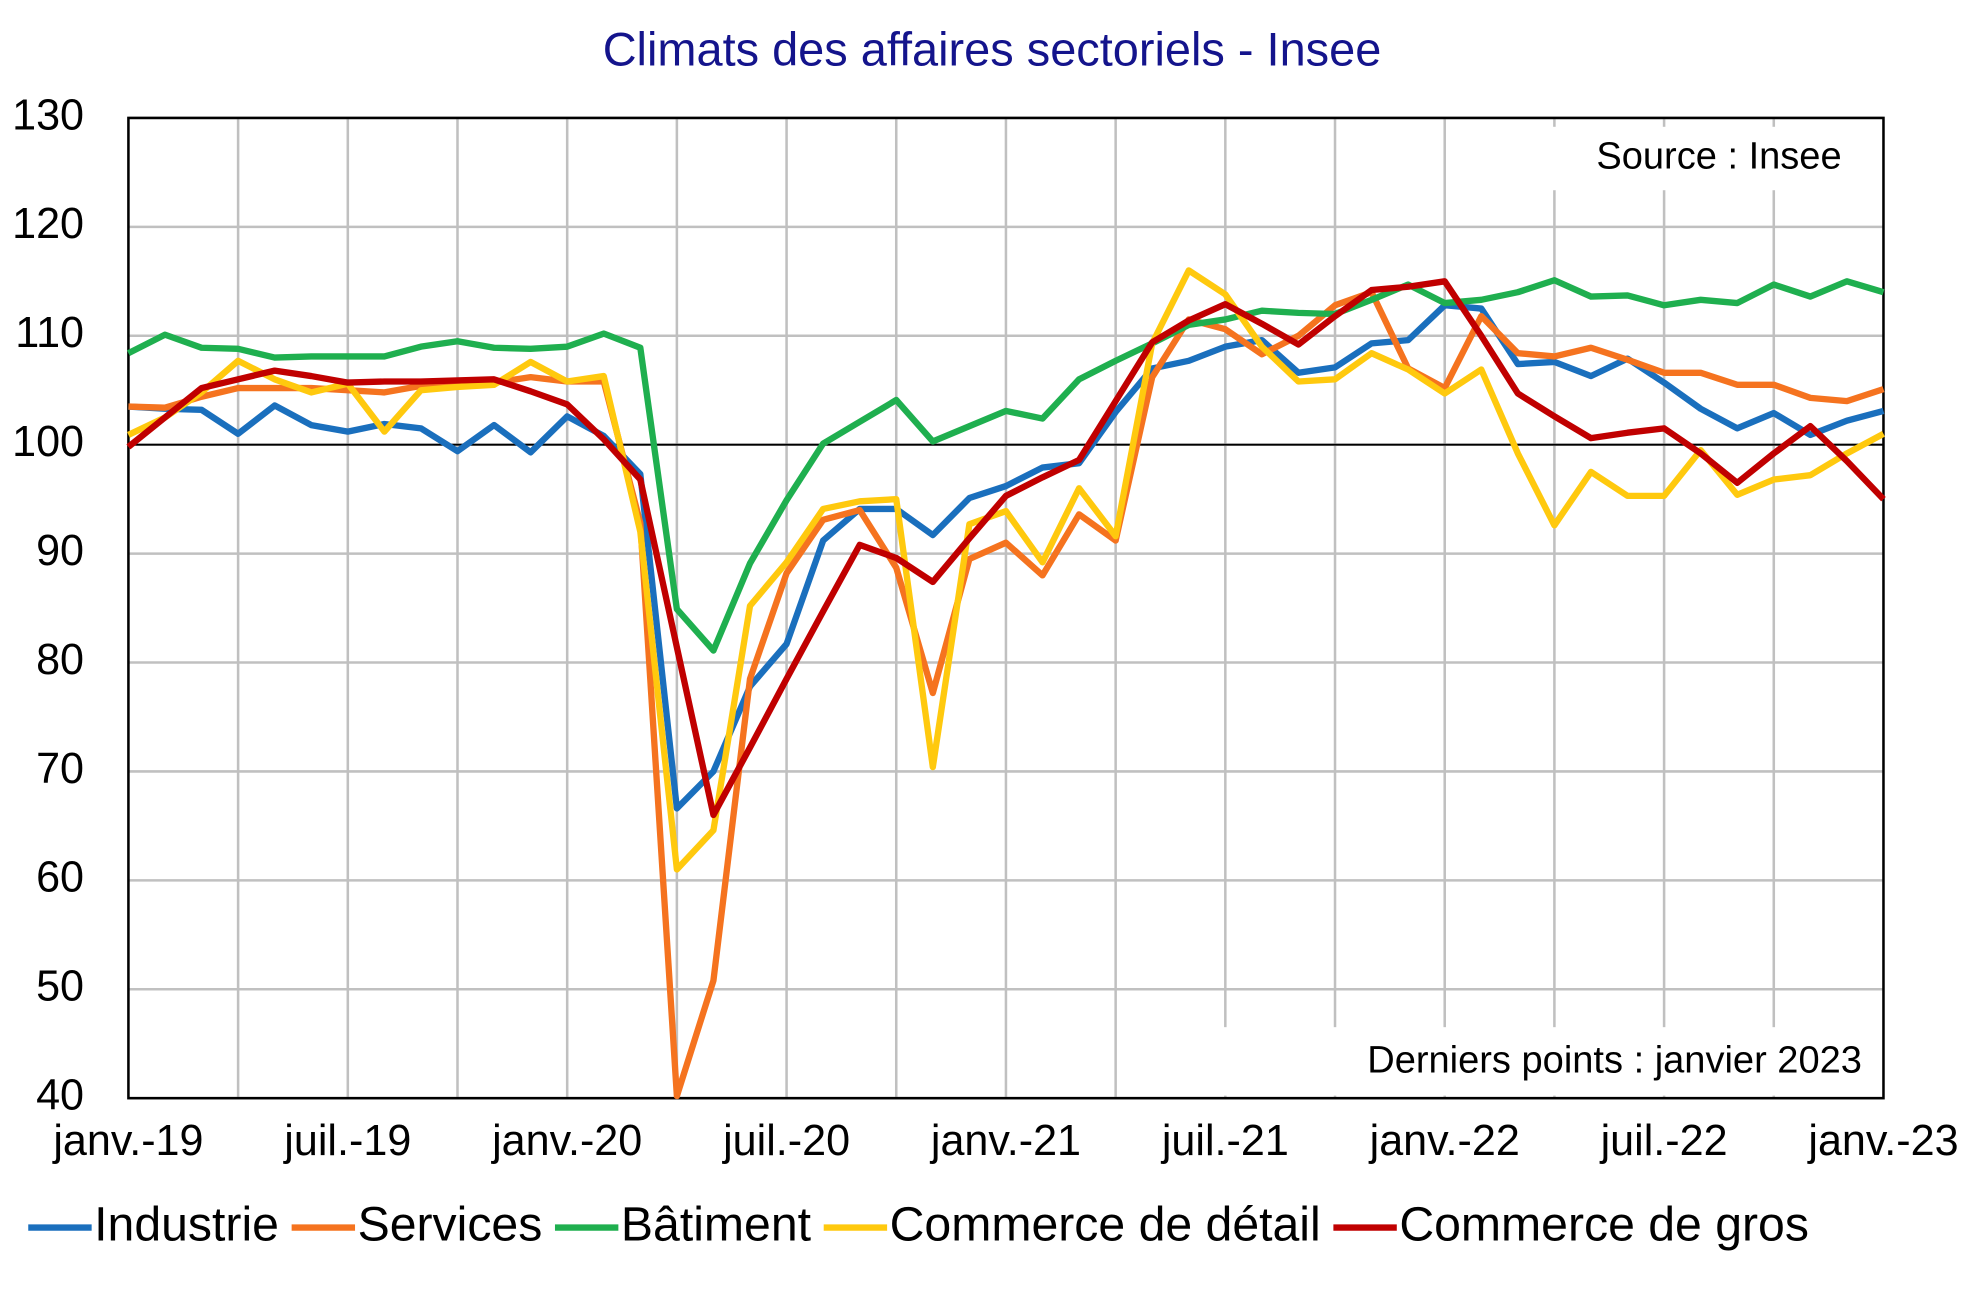 Image resolution: width=1984 pixels, height=1296 pixels. What do you see at coordinates (48, 115) in the screenshot?
I see `y-tick-label: 130` at bounding box center [48, 115].